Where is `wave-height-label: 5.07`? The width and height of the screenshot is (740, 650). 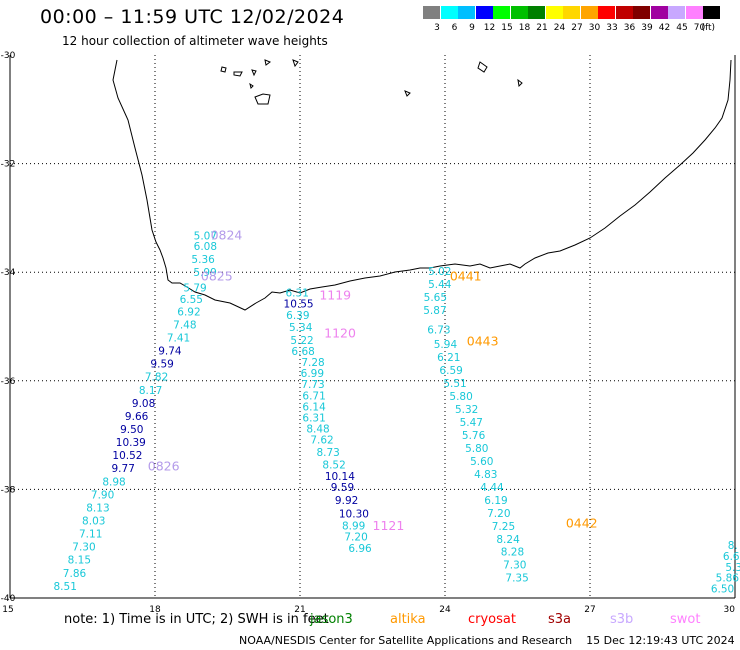
wave-height-label: 5.07 is located at coordinates (205, 237).